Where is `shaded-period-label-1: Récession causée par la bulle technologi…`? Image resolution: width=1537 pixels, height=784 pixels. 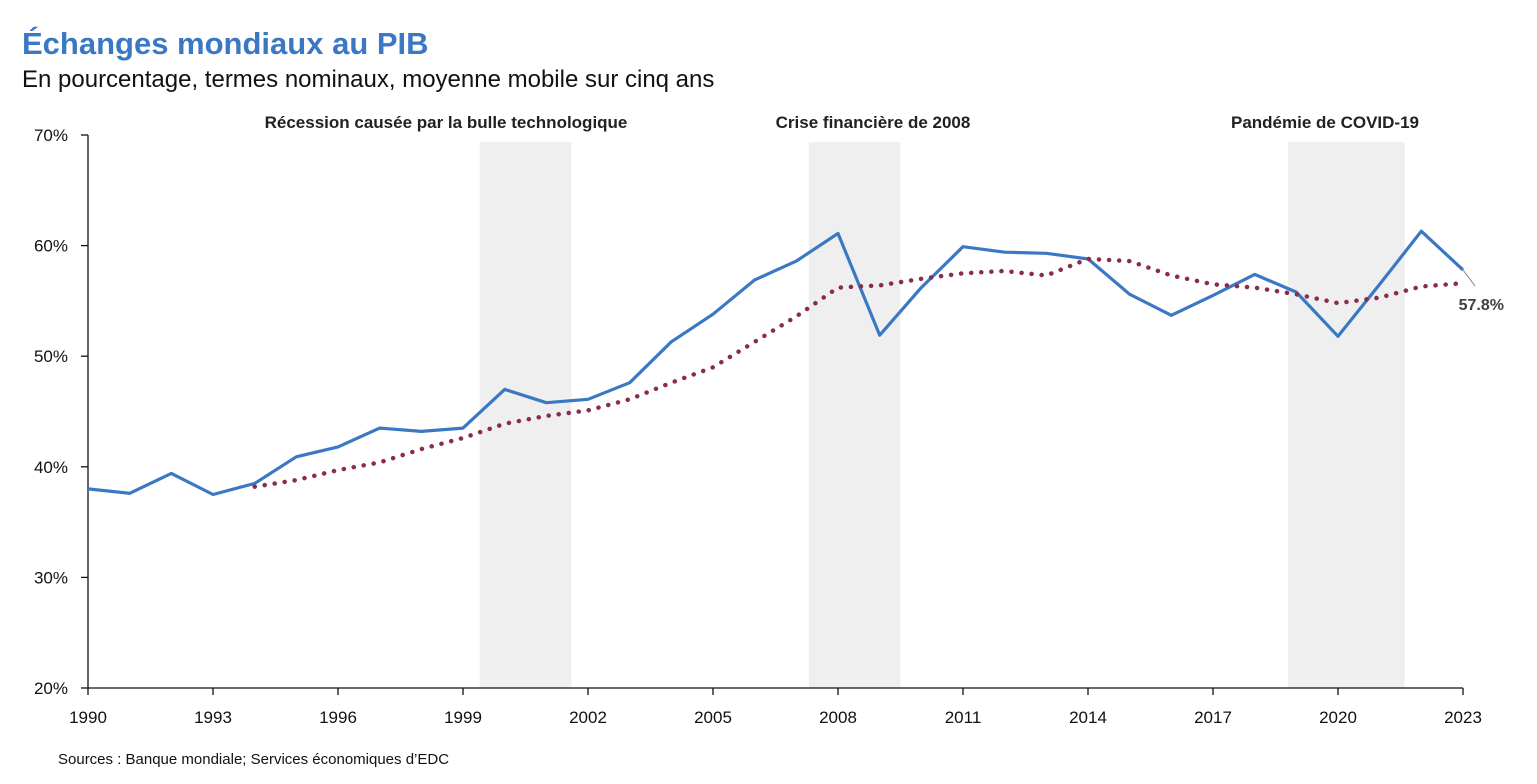
shaded-period-label-1: Récession causée par la bulle technologi… is located at coordinates (446, 122).